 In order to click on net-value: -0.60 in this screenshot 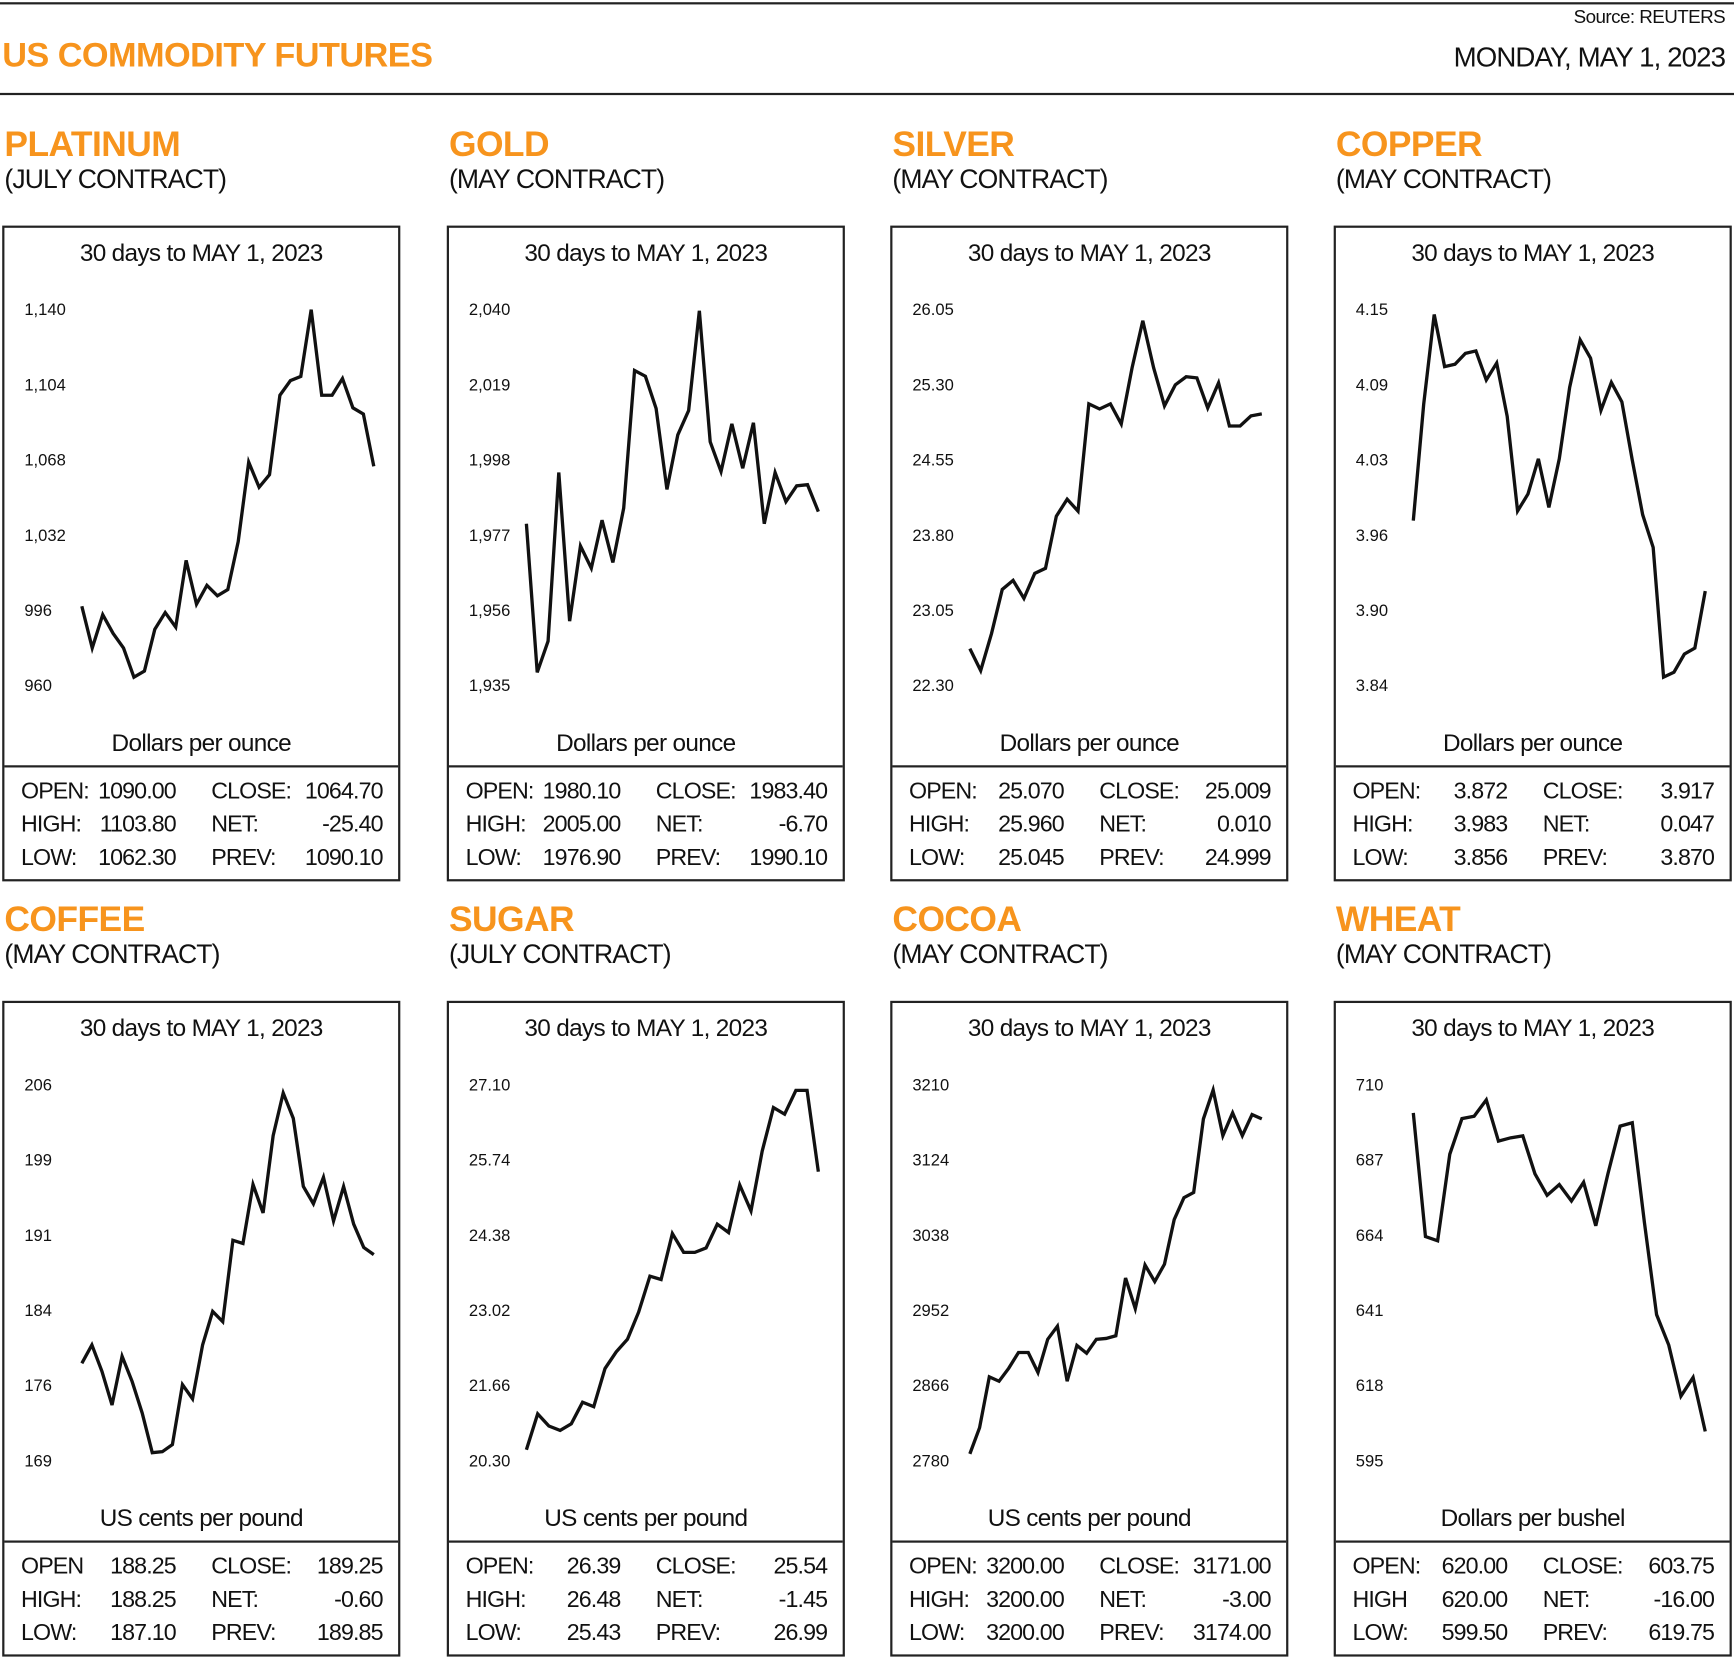, I will do `click(358, 1599)`.